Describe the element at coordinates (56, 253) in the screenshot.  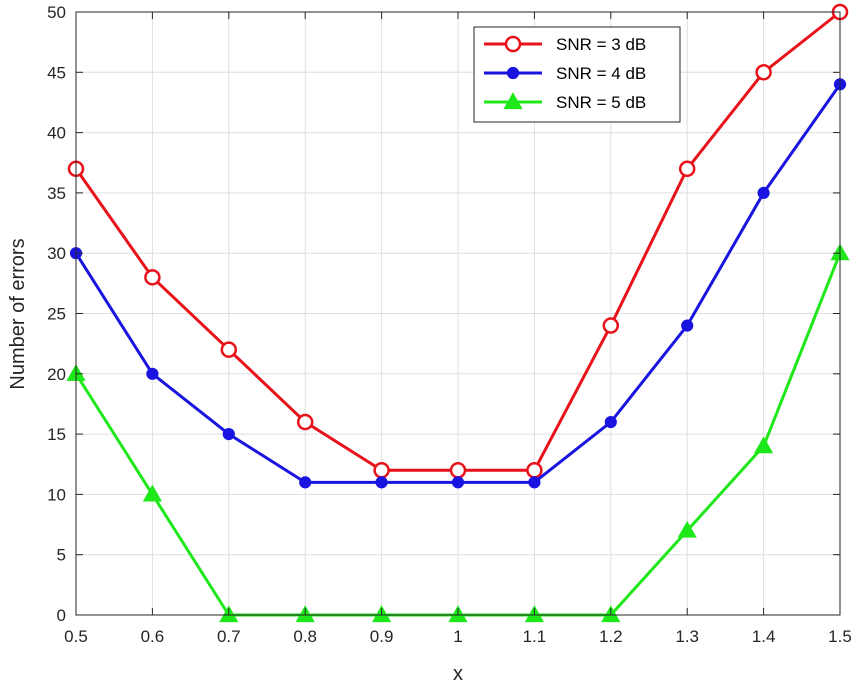
I see `y-tick-label: 30` at that location.